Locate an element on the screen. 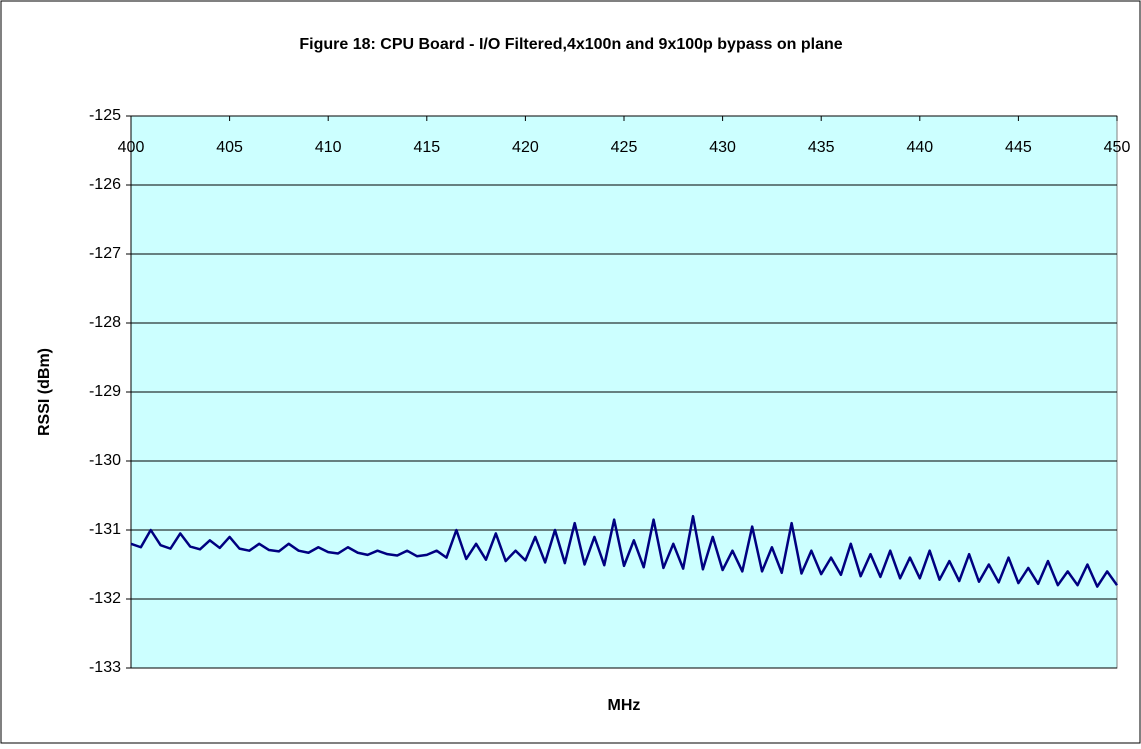  x-tick-label: 445 is located at coordinates (1018, 147).